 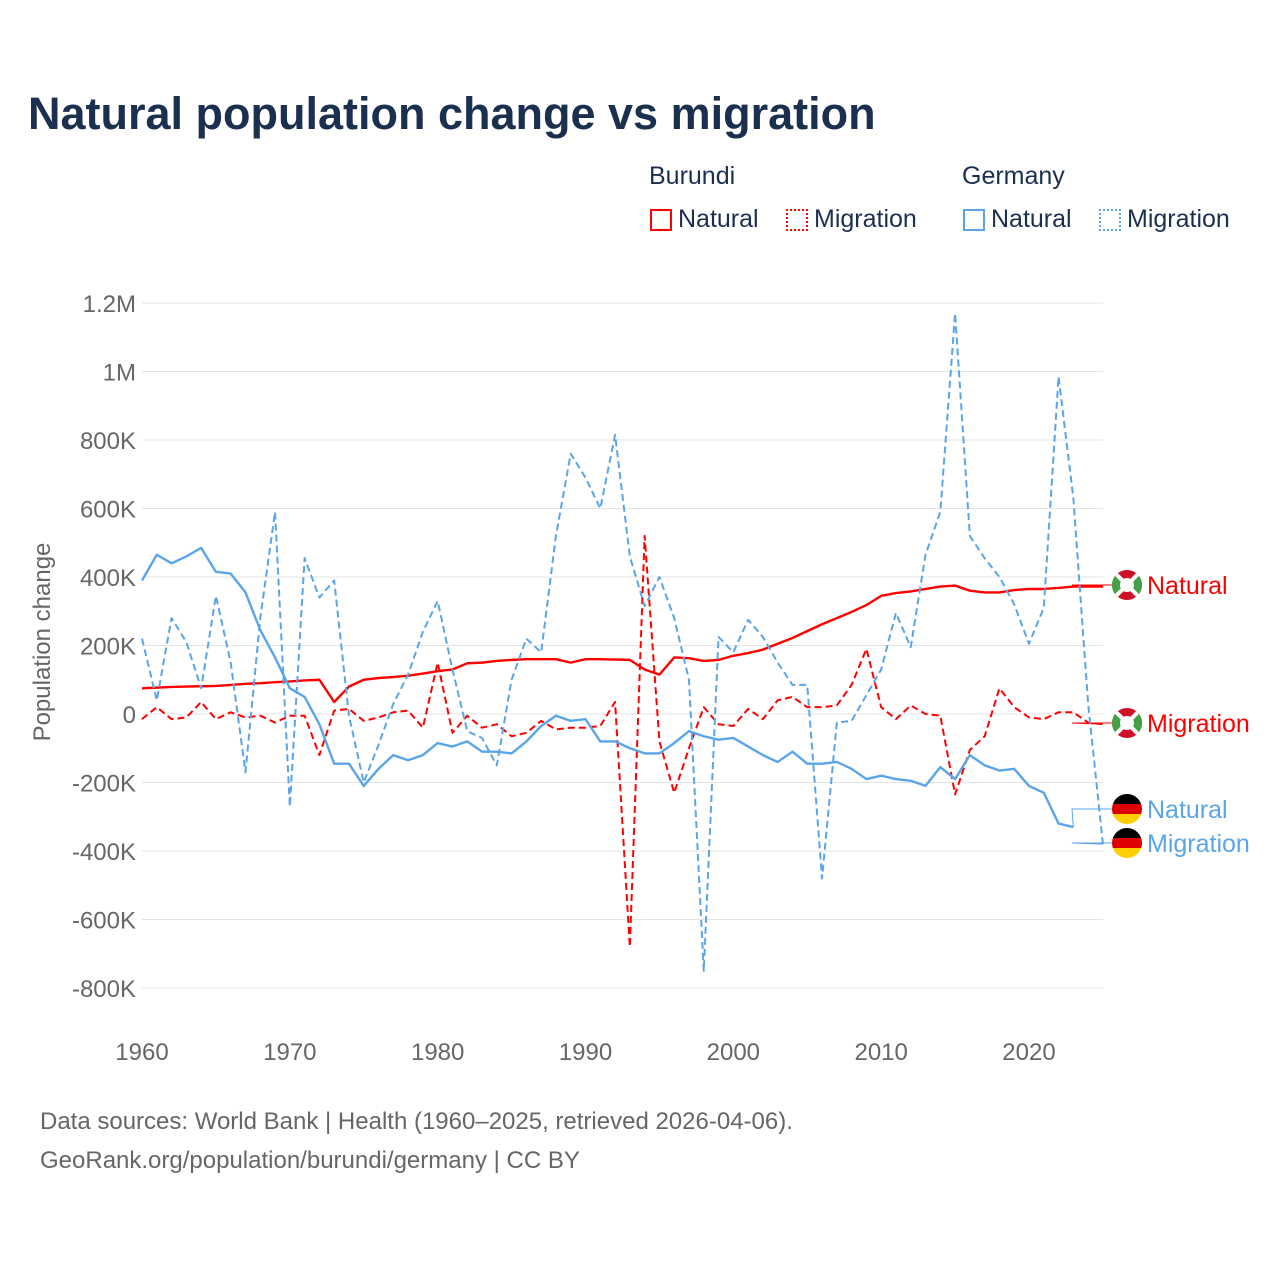 I want to click on y-tick-label: 200K, so click(x=108, y=647).